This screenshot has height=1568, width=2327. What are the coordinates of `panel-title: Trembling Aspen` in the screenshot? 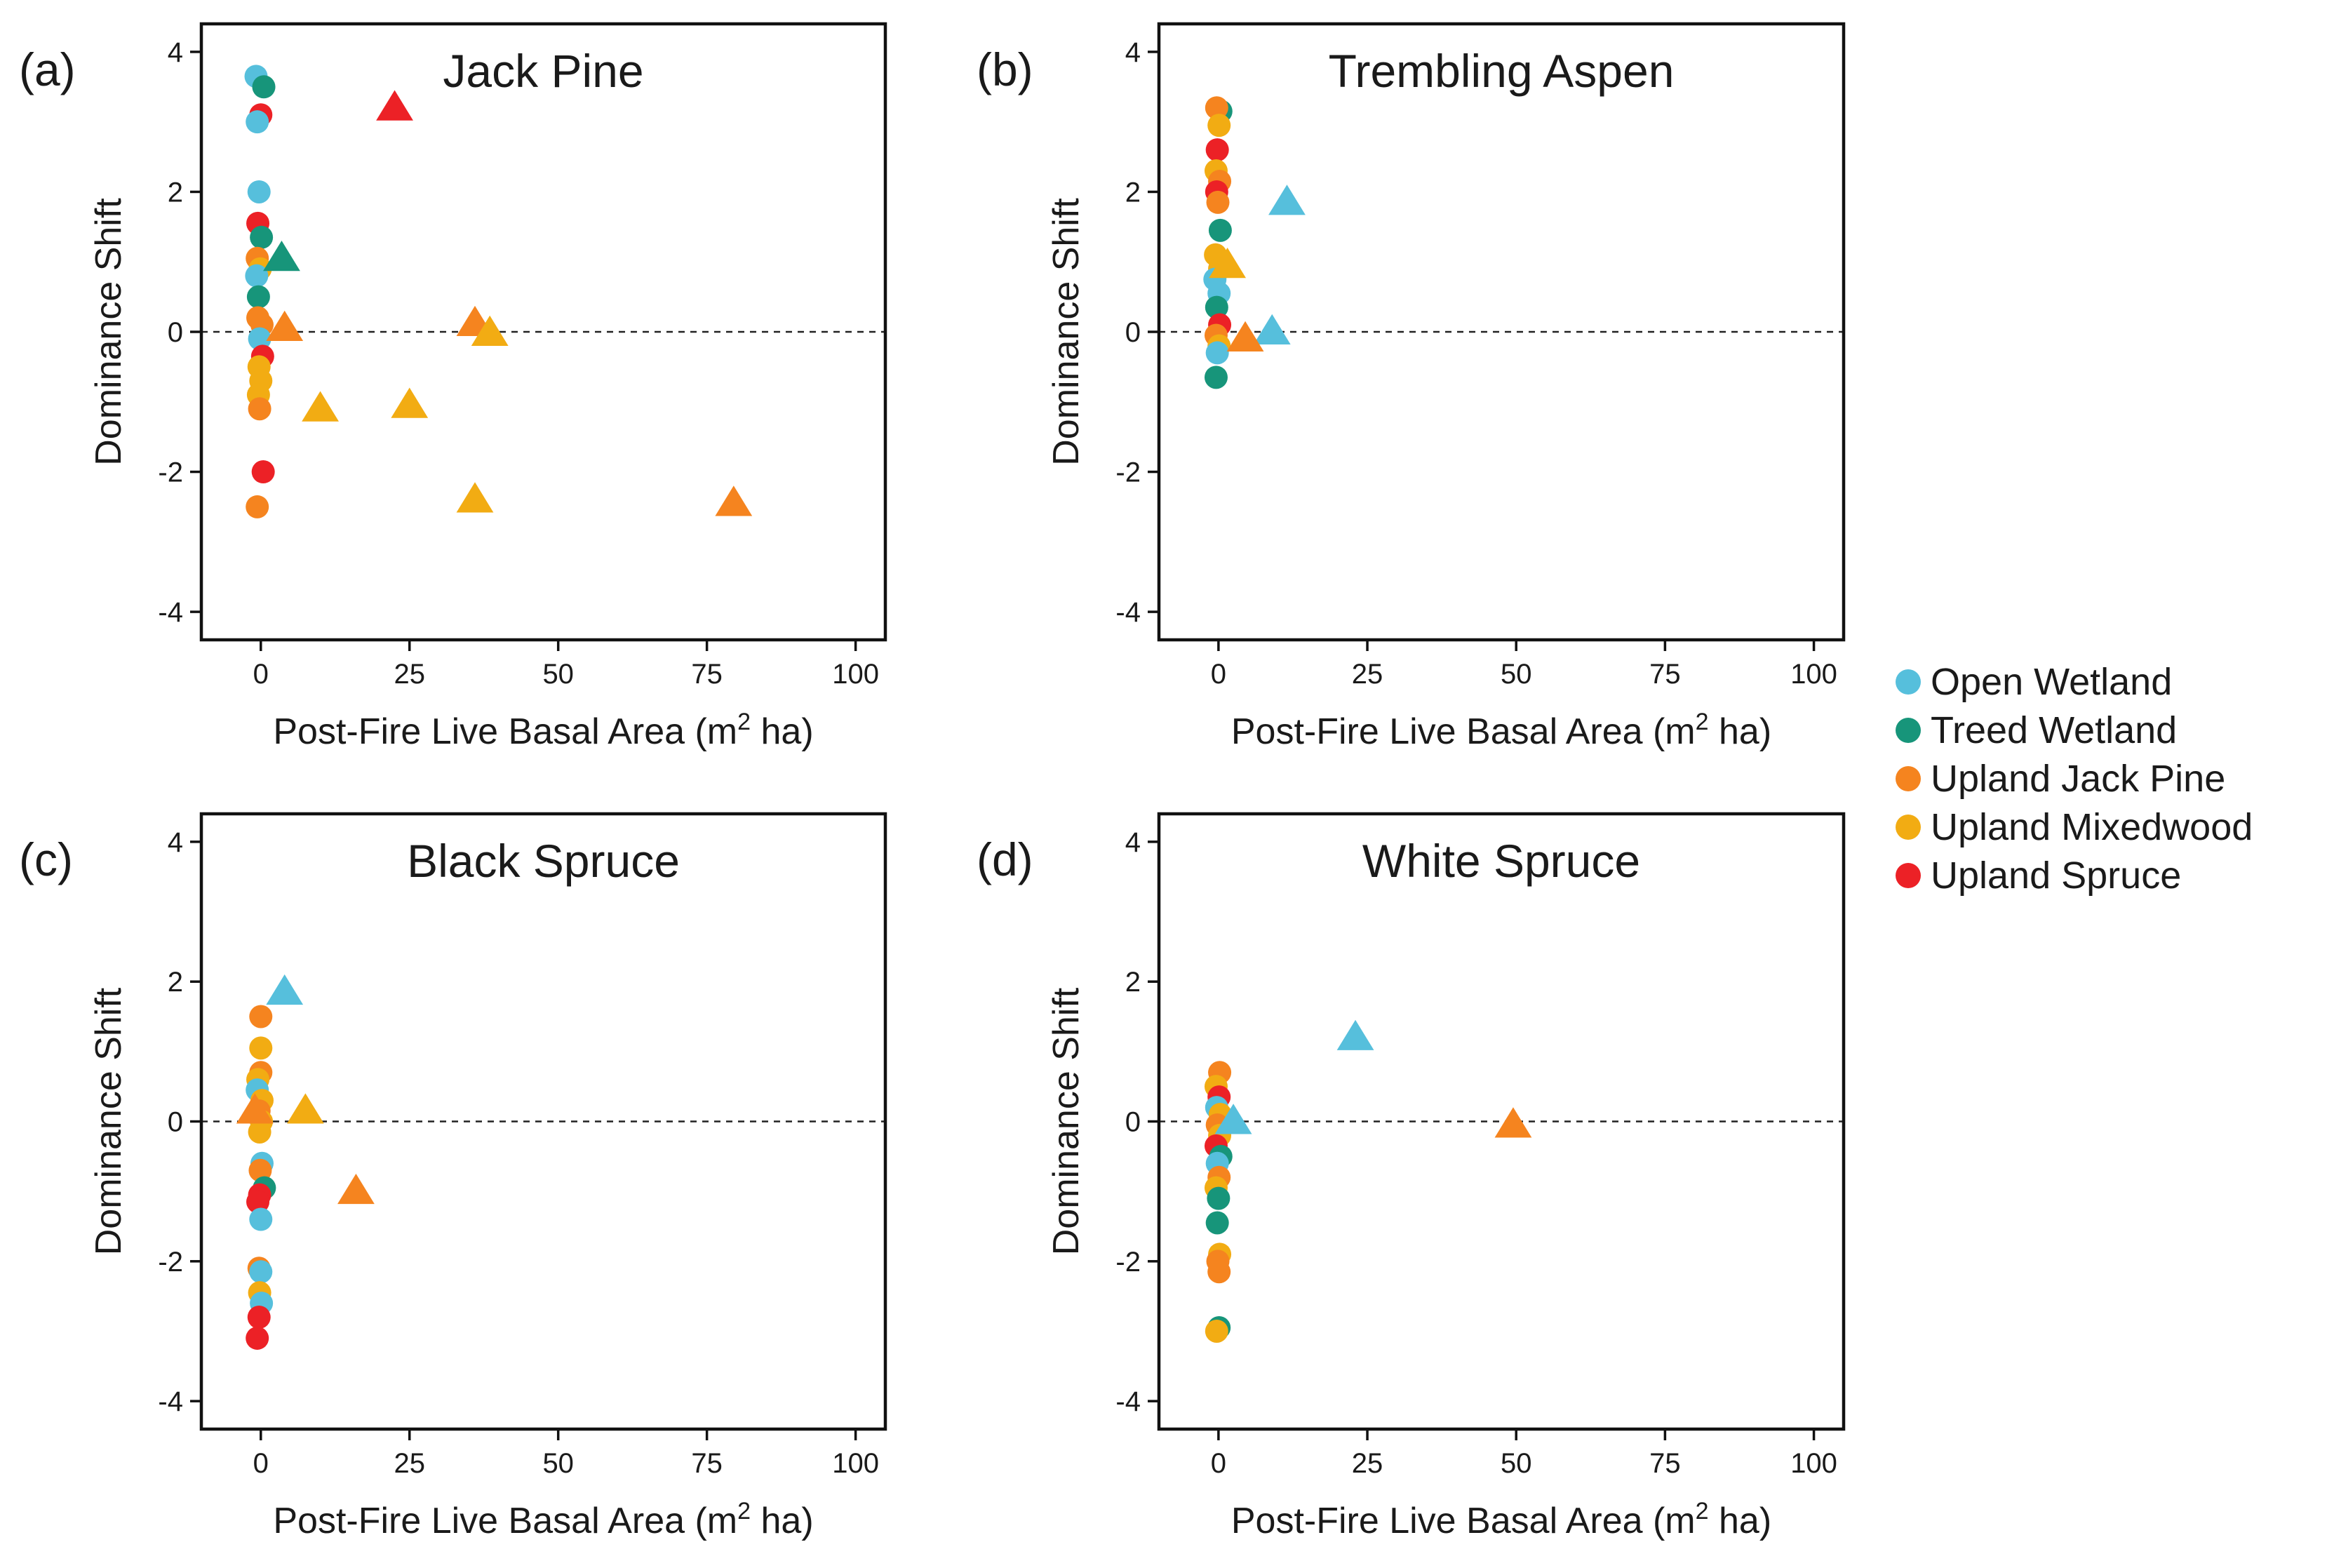 It's located at (1502, 71).